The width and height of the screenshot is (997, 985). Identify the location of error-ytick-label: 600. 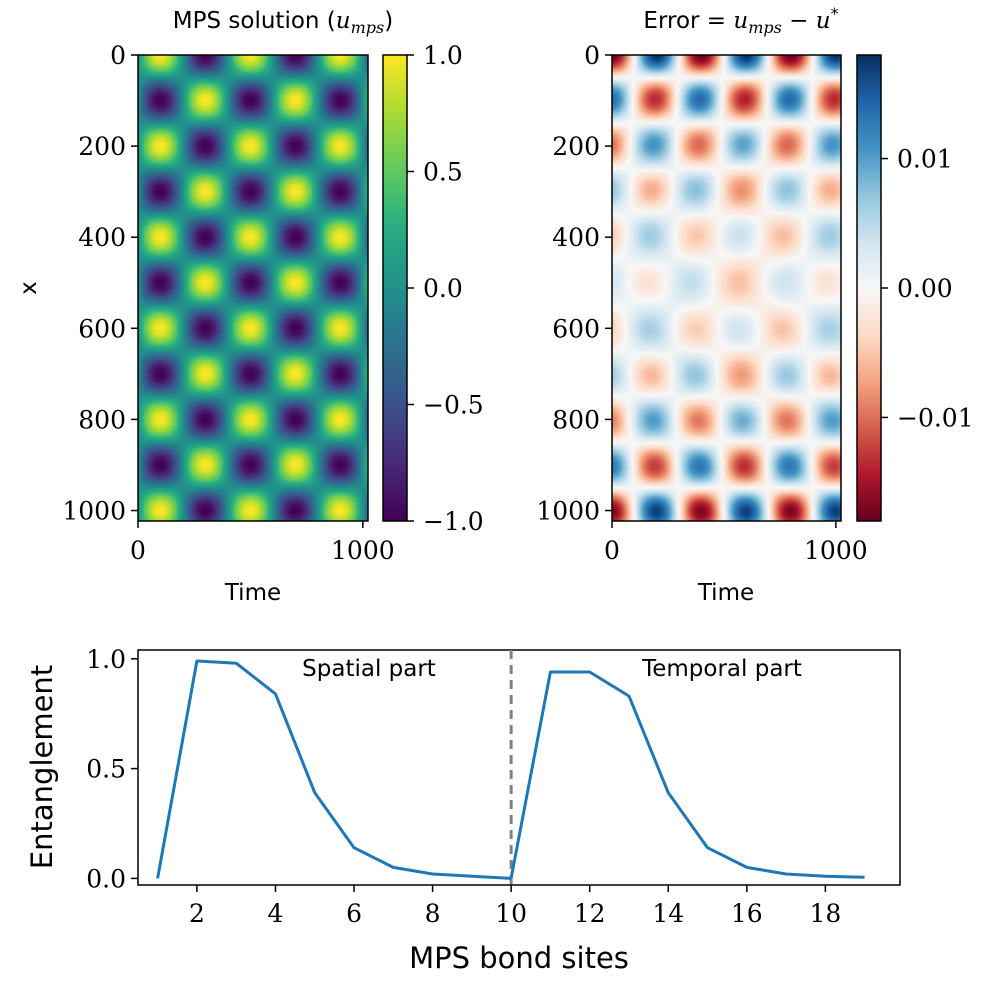
(576, 328).